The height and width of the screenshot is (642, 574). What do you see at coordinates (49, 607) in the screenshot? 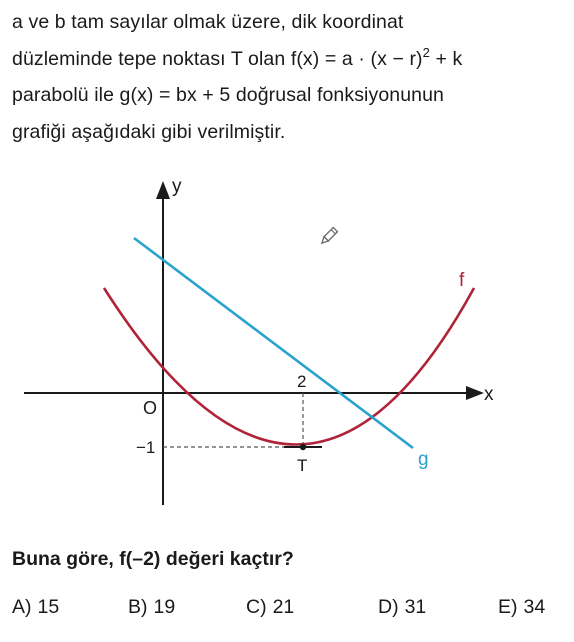
I see `option-a-value: 15` at bounding box center [49, 607].